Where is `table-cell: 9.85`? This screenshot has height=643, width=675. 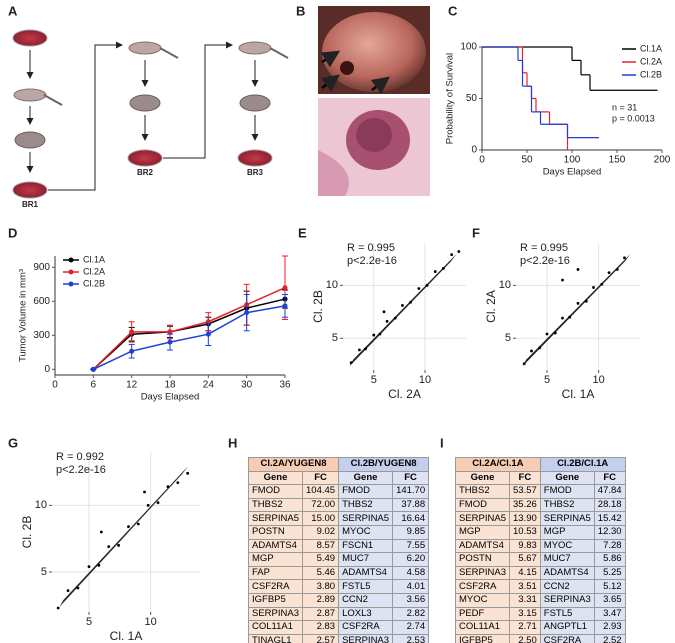 table-cell: 9.85 is located at coordinates (411, 532).